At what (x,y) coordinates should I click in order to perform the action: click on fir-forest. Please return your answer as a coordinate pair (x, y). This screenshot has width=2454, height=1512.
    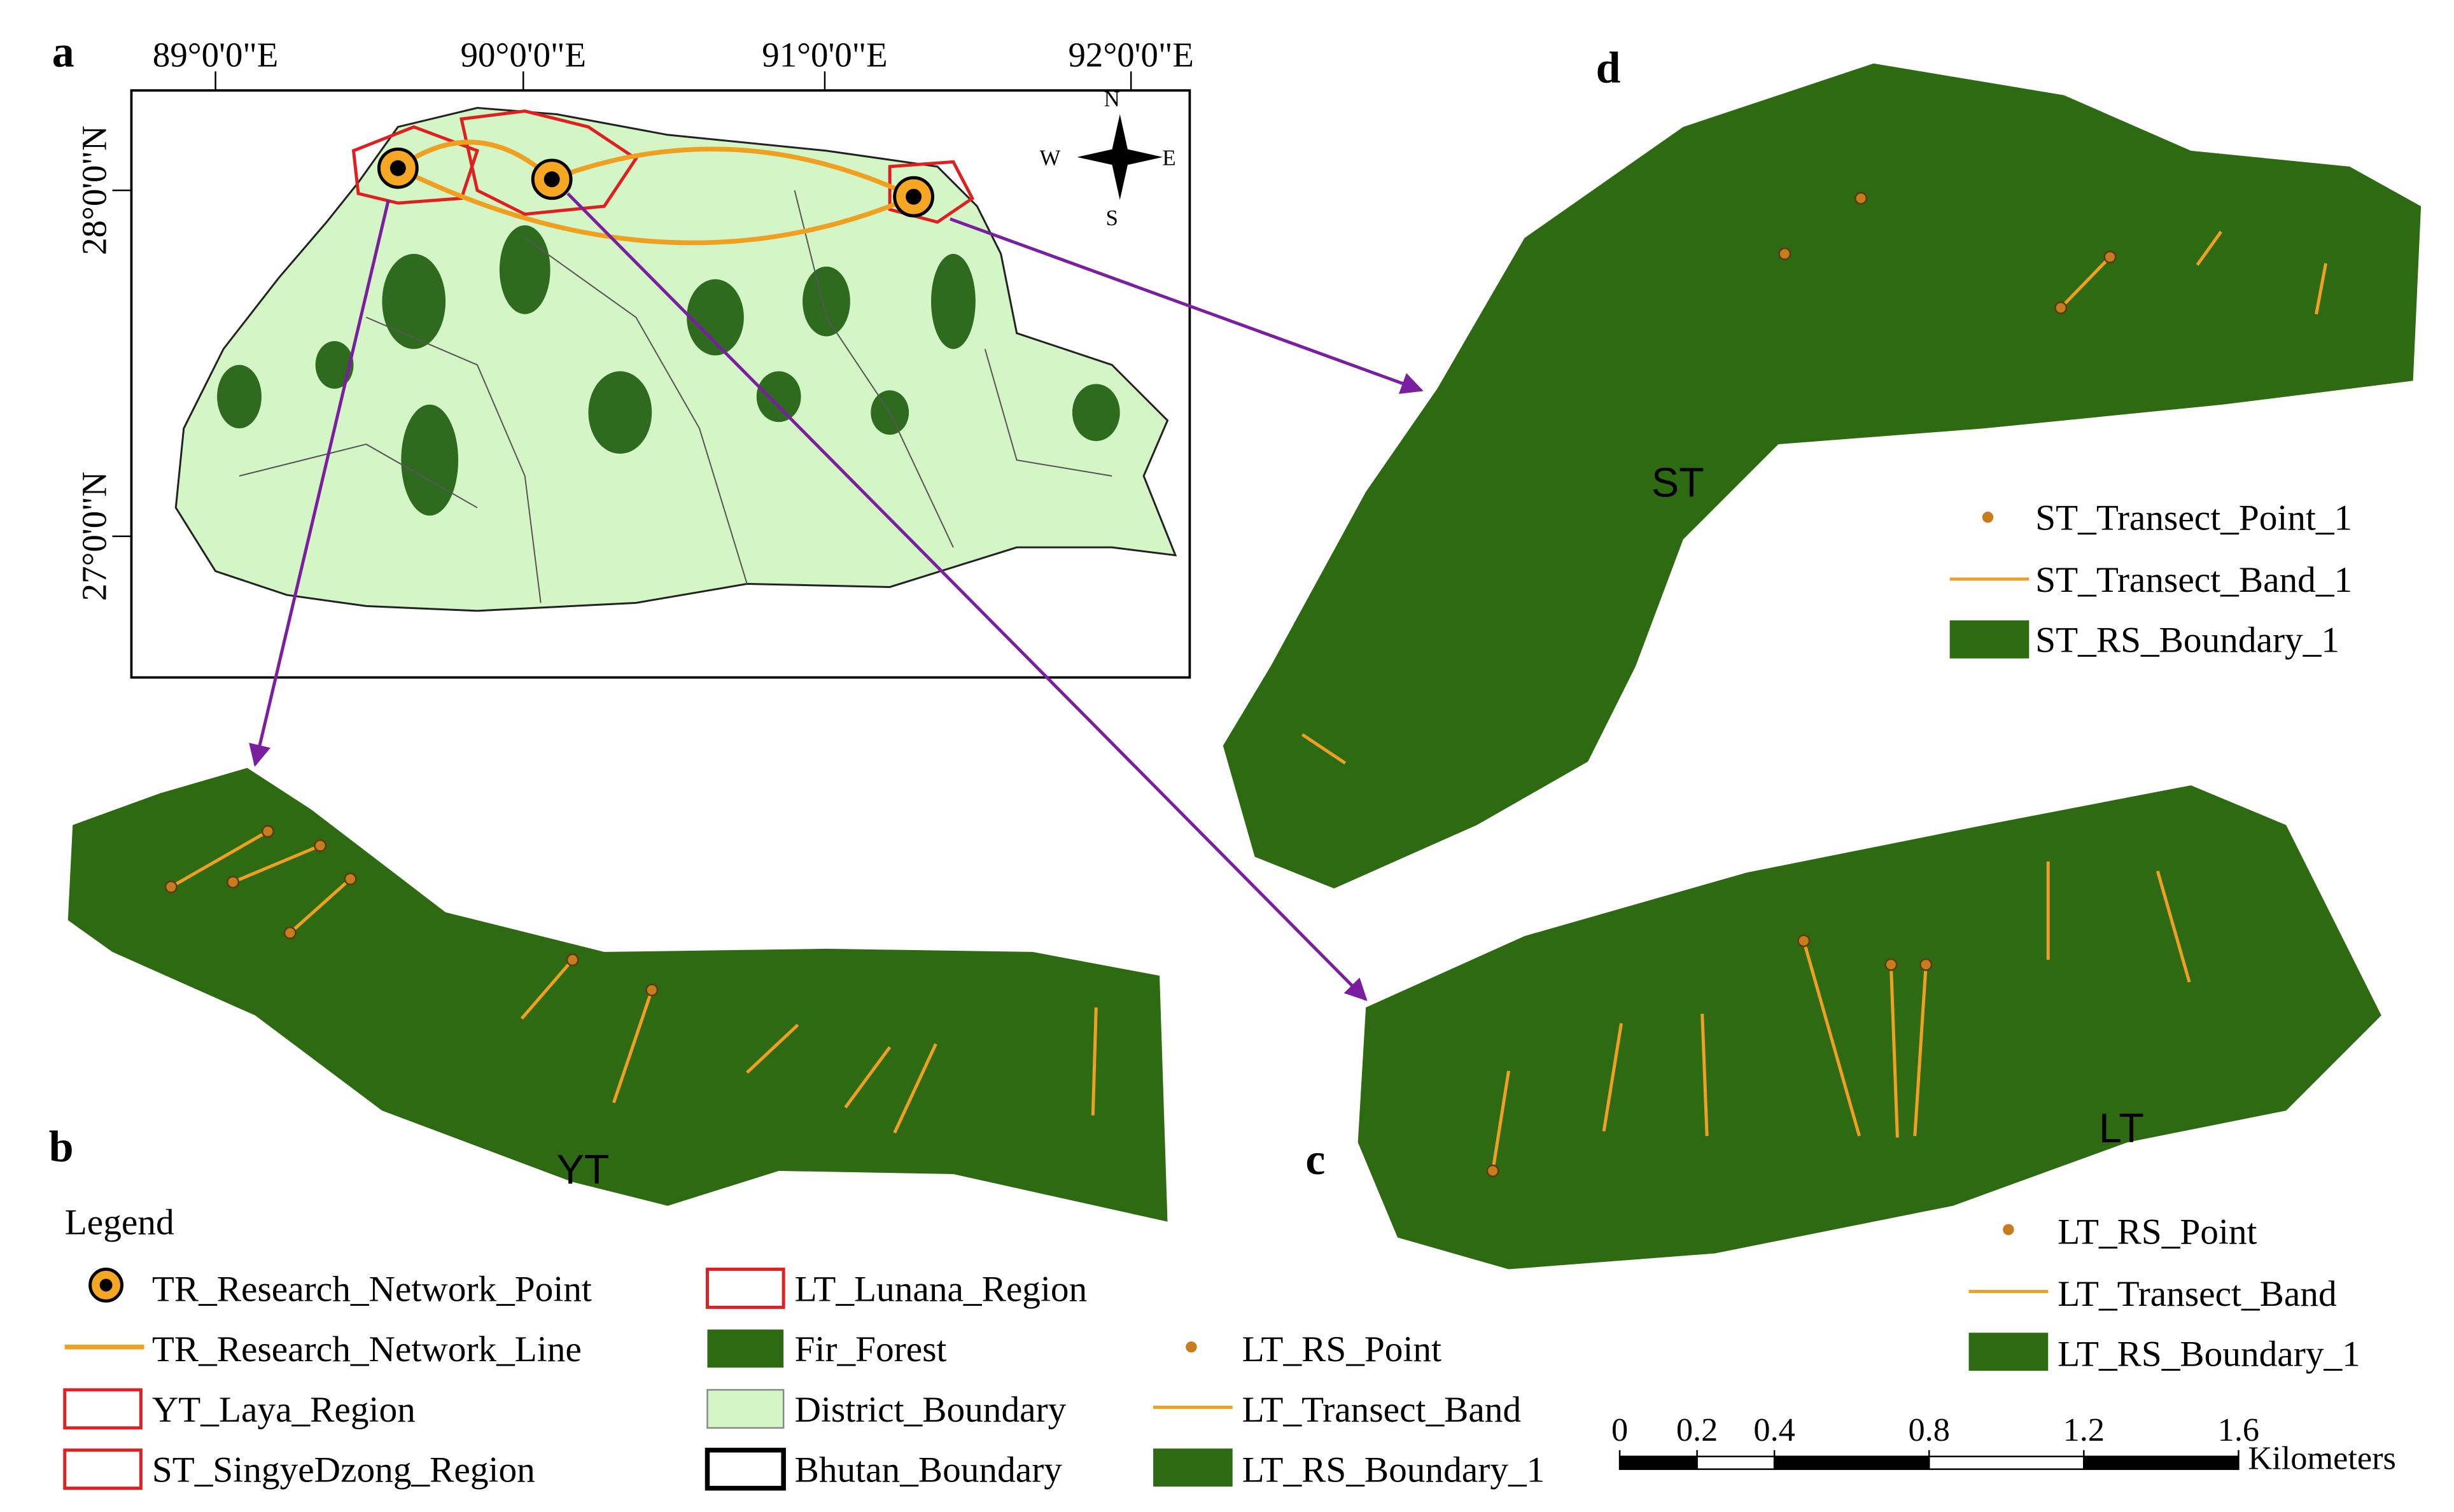
    Looking at the image, I should click on (668, 370).